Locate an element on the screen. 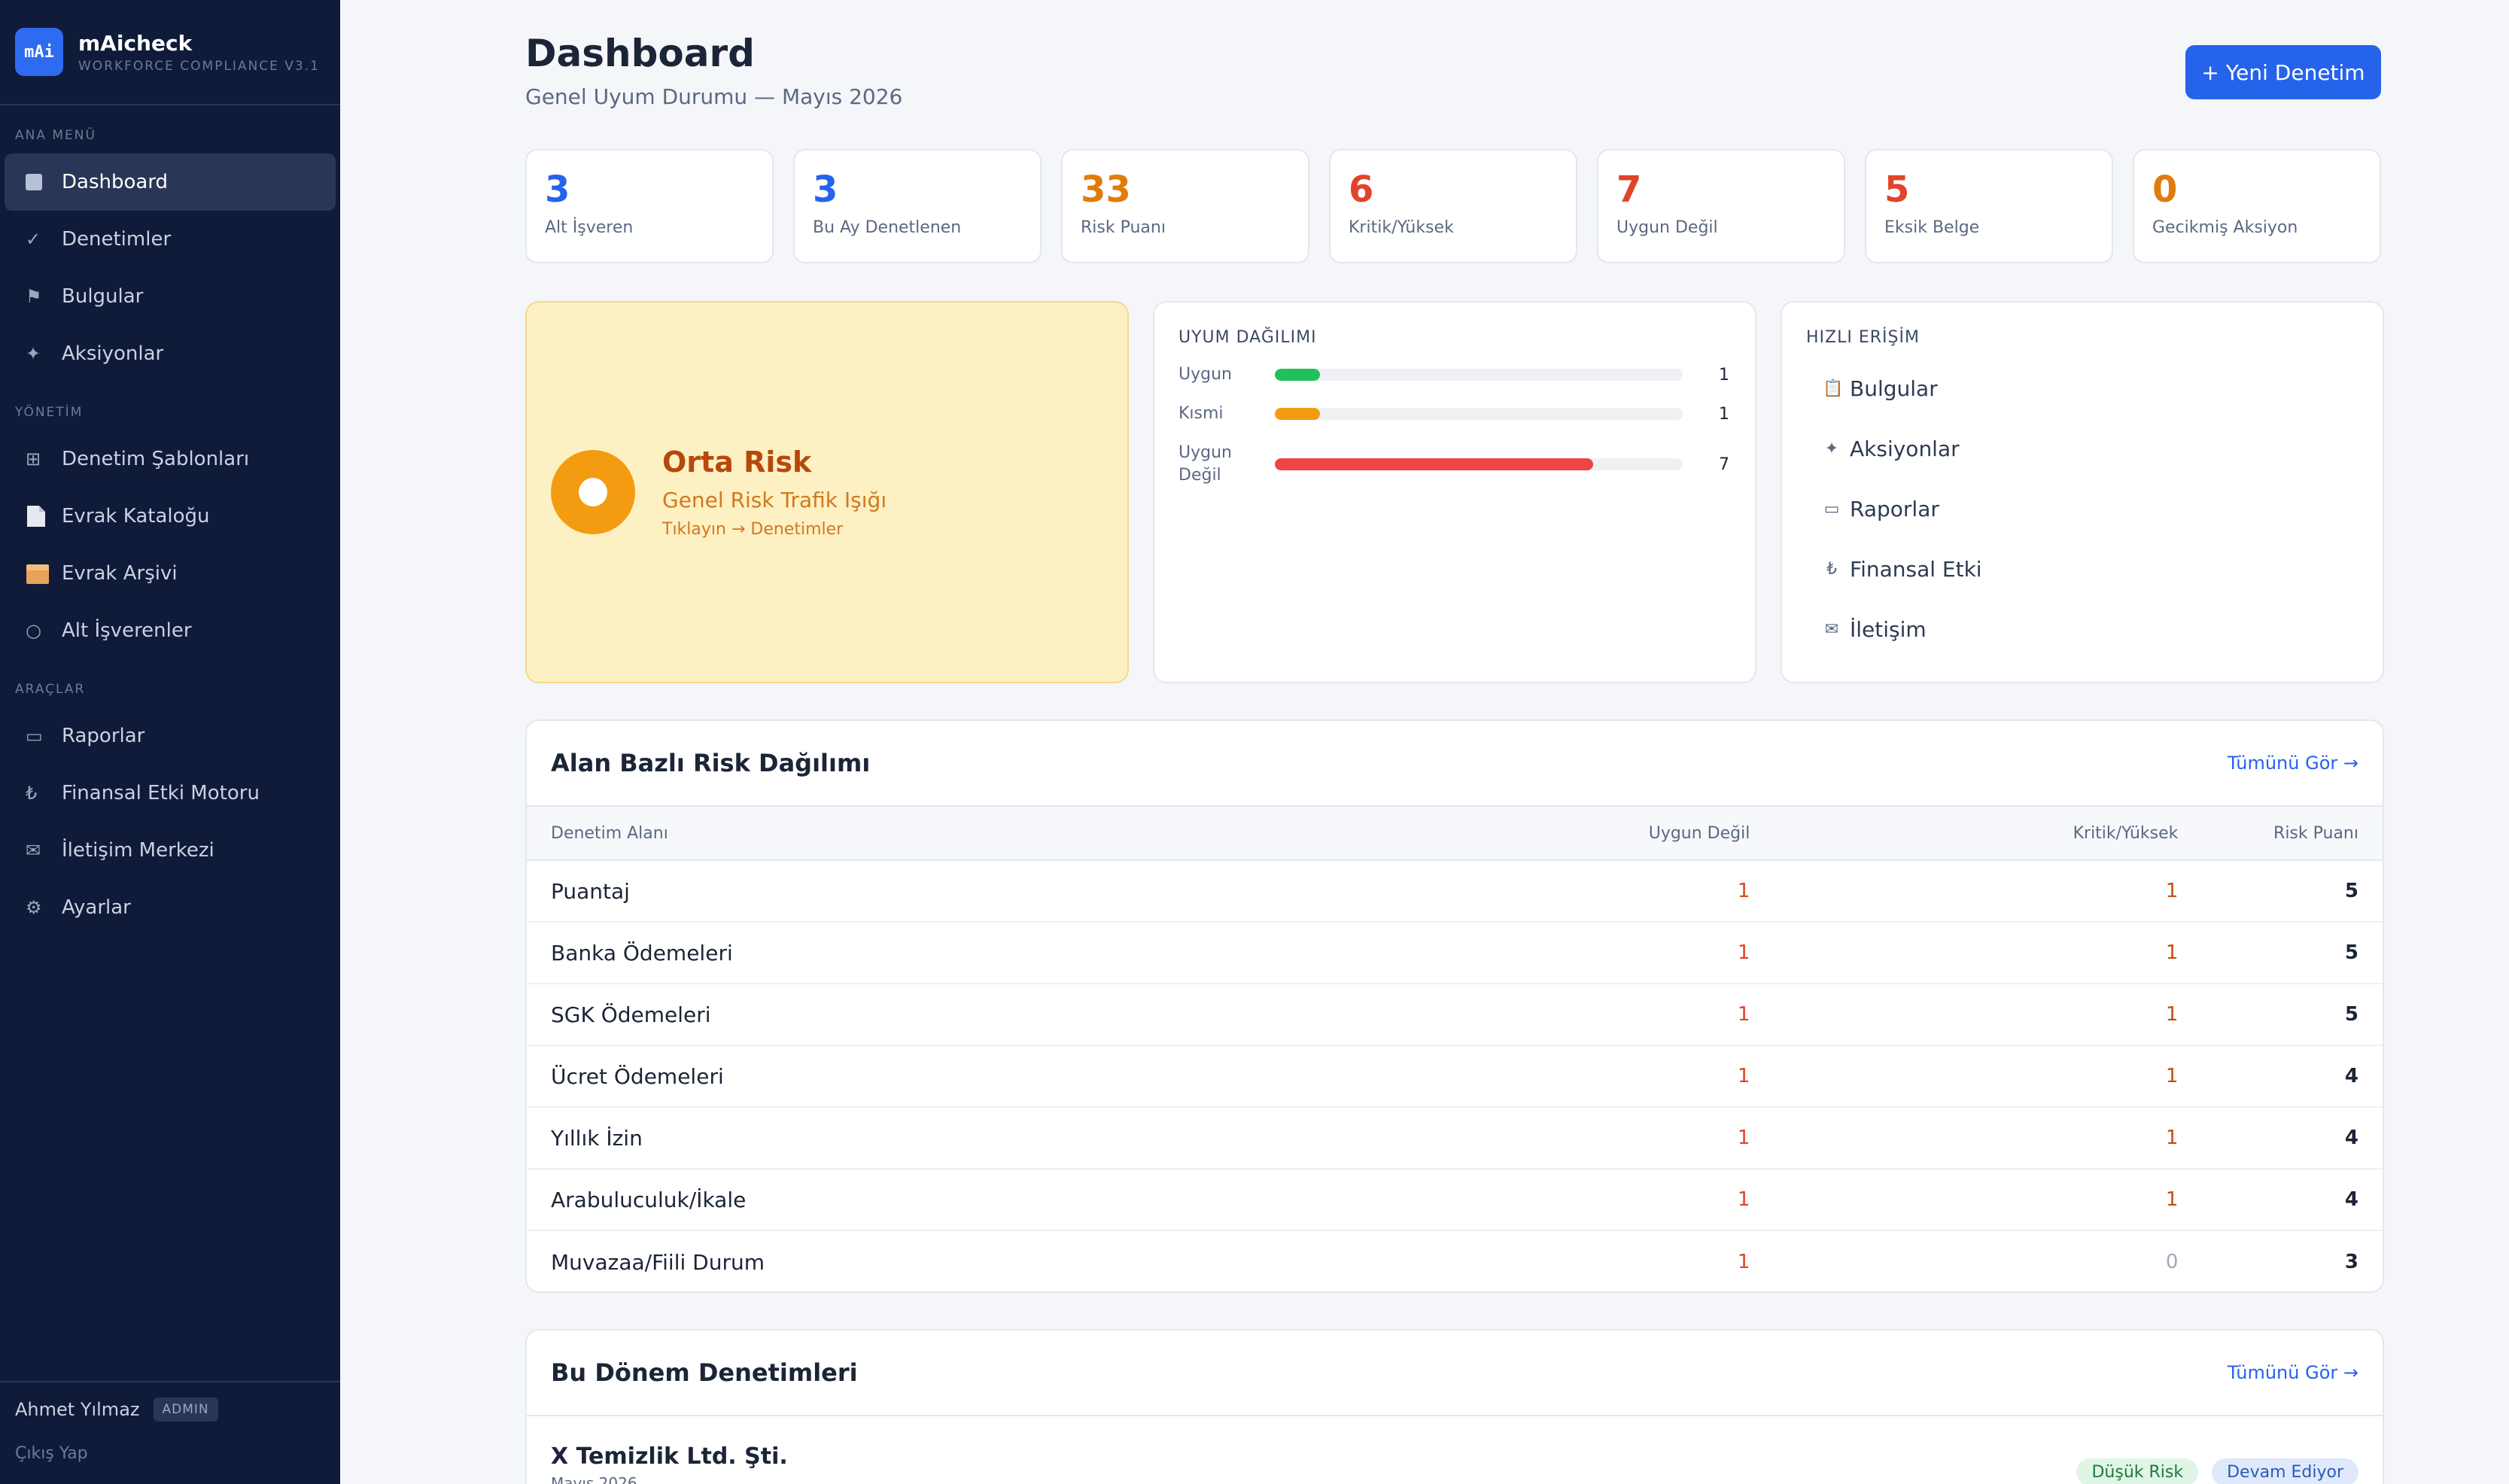 The width and height of the screenshot is (2509, 1484). dist-bar-fill is located at coordinates (1297, 375).